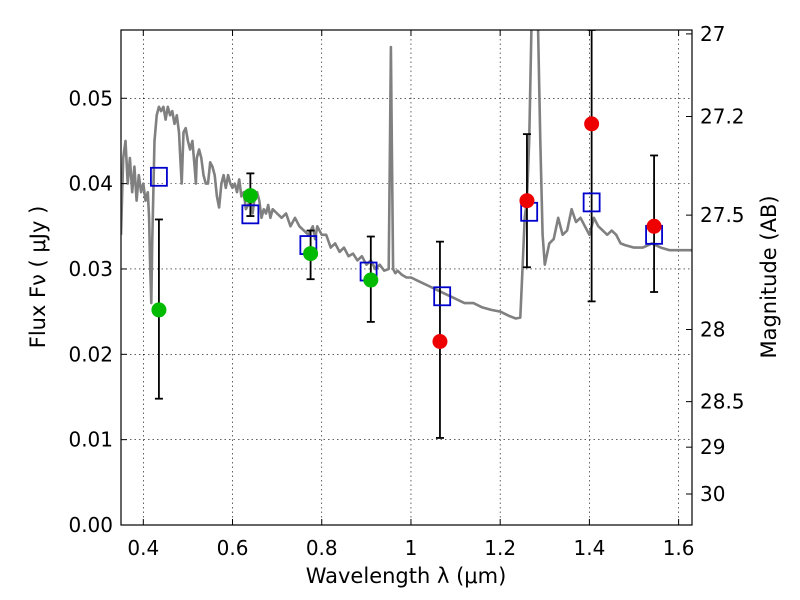  What do you see at coordinates (90, 525) in the screenshot?
I see `y-tick-label: 0.00` at bounding box center [90, 525].